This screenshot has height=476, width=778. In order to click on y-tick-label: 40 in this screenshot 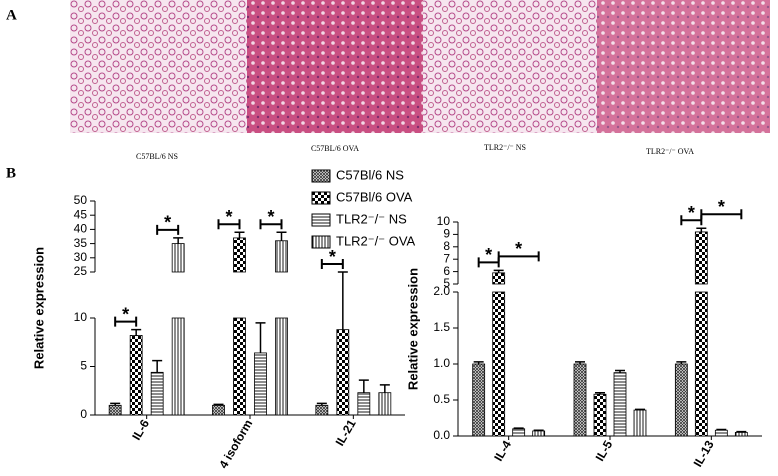, I will do `click(81, 229)`.